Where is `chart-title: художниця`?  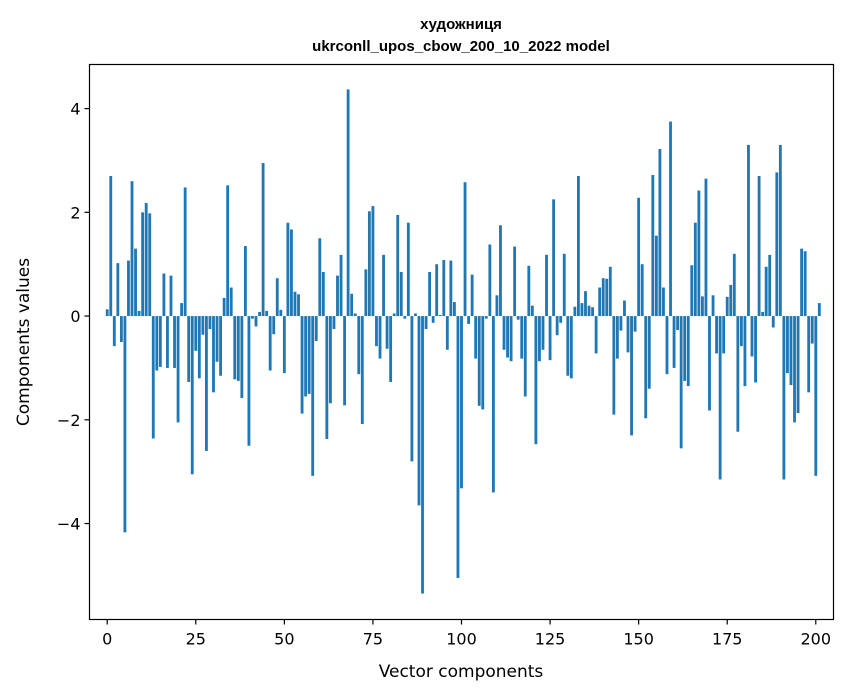
chart-title: художниця is located at coordinates (461, 24).